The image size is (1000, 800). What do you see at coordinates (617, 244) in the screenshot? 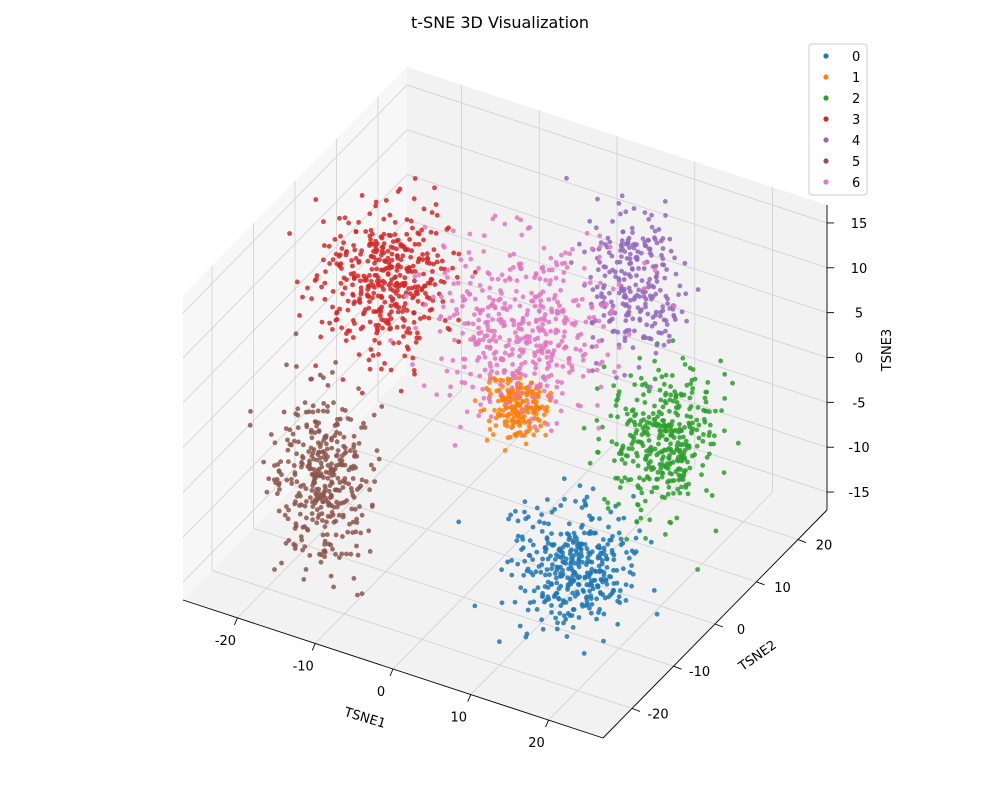
I see `z-gridline` at bounding box center [617, 244].